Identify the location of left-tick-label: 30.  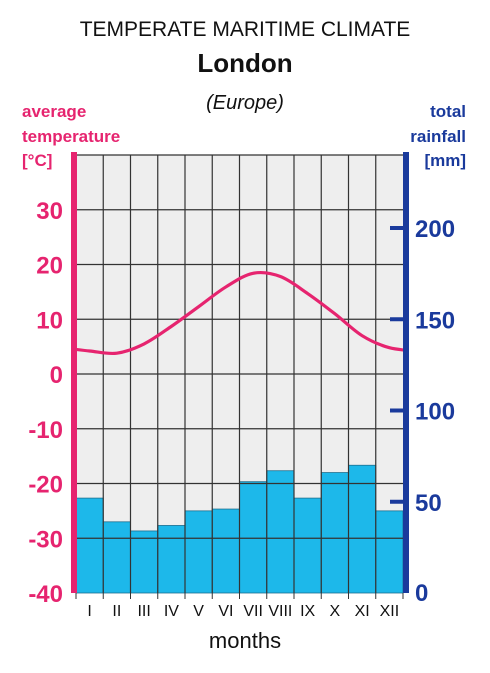
(49, 211).